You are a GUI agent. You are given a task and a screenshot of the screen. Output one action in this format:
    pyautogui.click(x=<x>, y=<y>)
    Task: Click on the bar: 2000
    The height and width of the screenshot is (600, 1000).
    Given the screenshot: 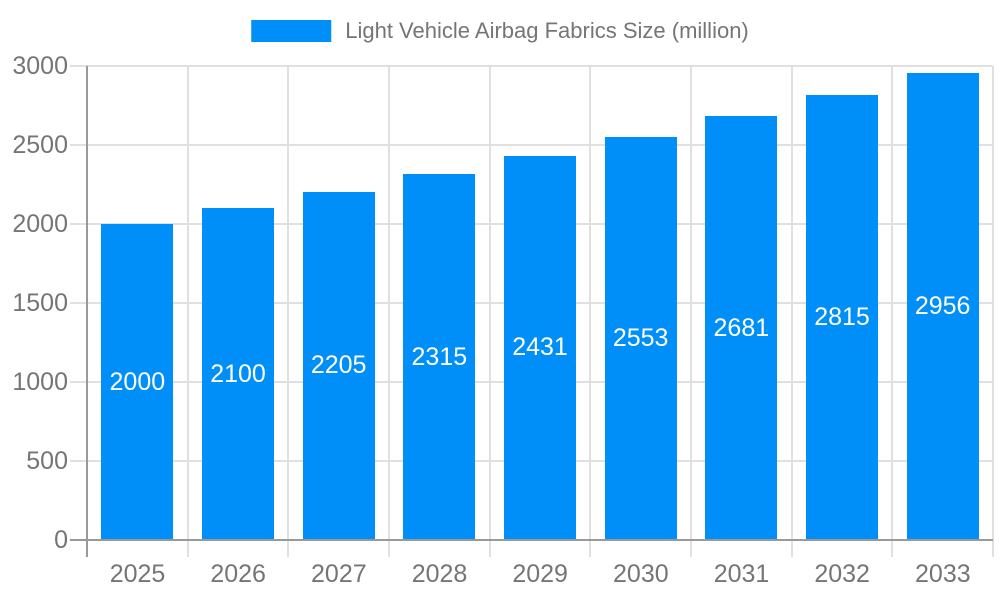 What is the action you would take?
    pyautogui.click(x=137, y=382)
    